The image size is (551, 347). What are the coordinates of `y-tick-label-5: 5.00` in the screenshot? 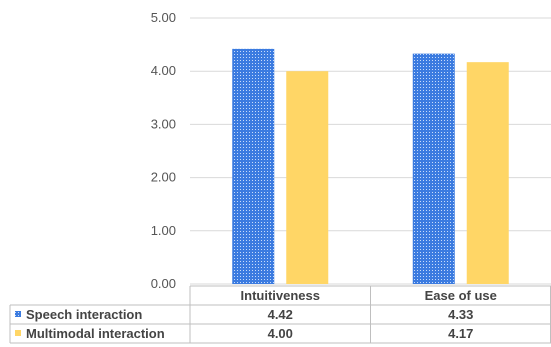 It's located at (163, 17).